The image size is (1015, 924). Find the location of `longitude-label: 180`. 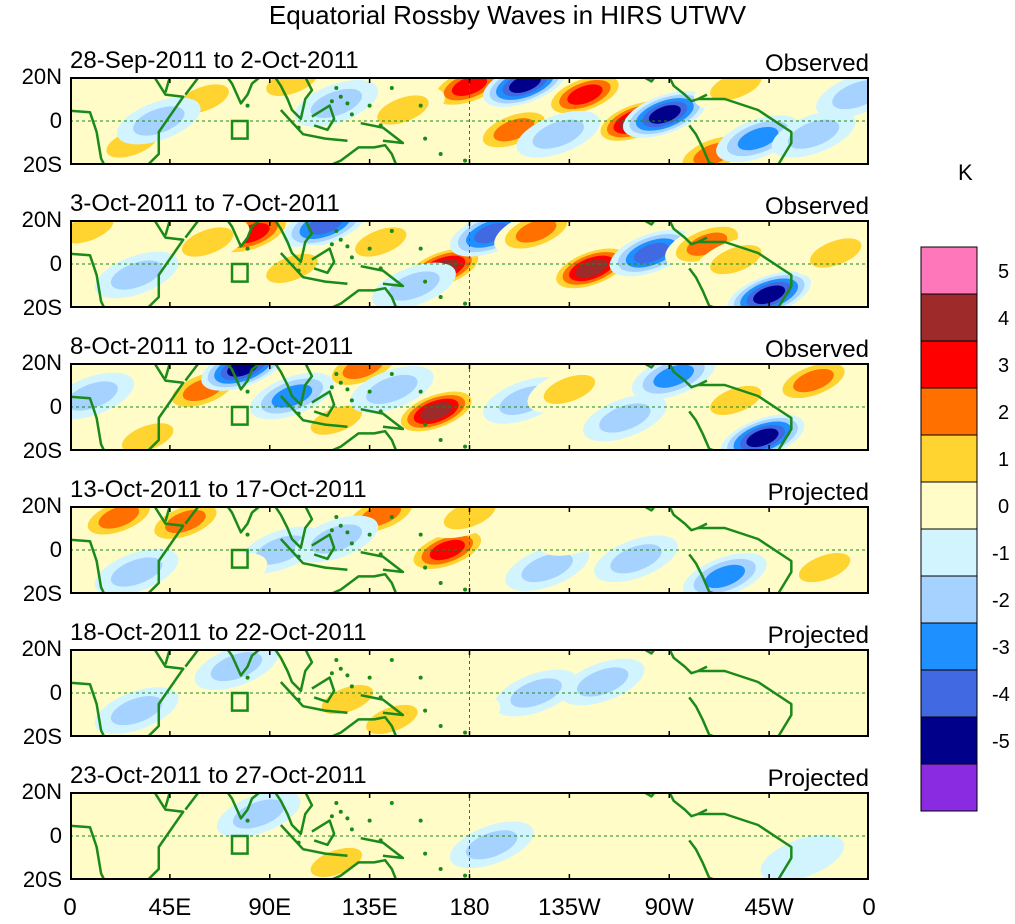

longitude-label: 180 is located at coordinates (469, 907).